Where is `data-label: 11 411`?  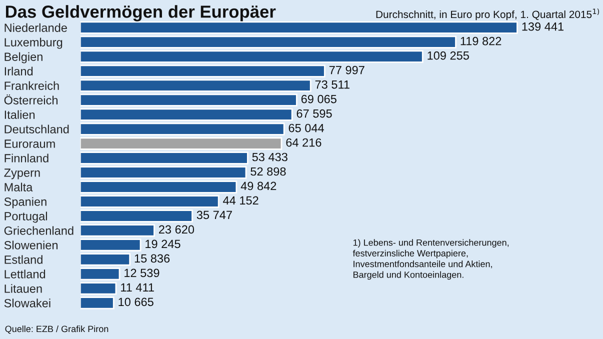 data-label: 11 411 is located at coordinates (137, 287).